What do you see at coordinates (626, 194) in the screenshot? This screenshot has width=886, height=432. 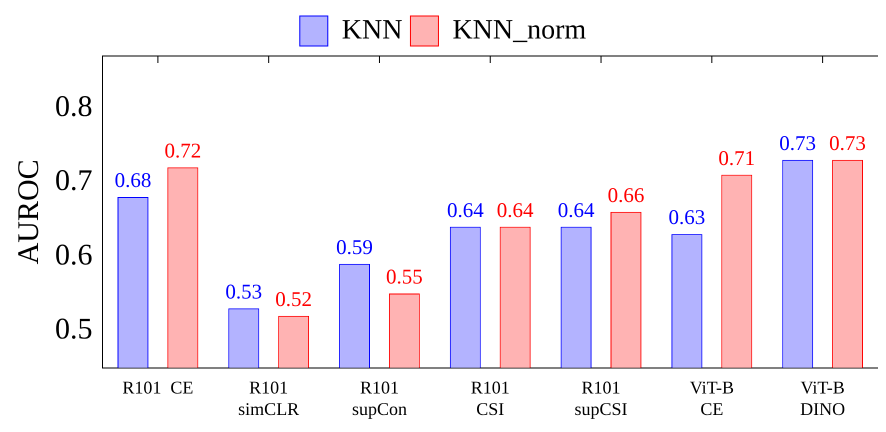 I see `data-label: 0.66` at bounding box center [626, 194].